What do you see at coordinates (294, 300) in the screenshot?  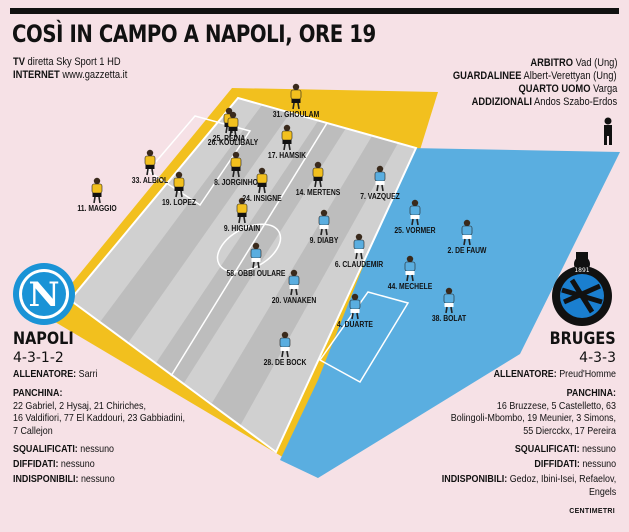 I see `bruges-player-label: 20. VANAKEN` at bounding box center [294, 300].